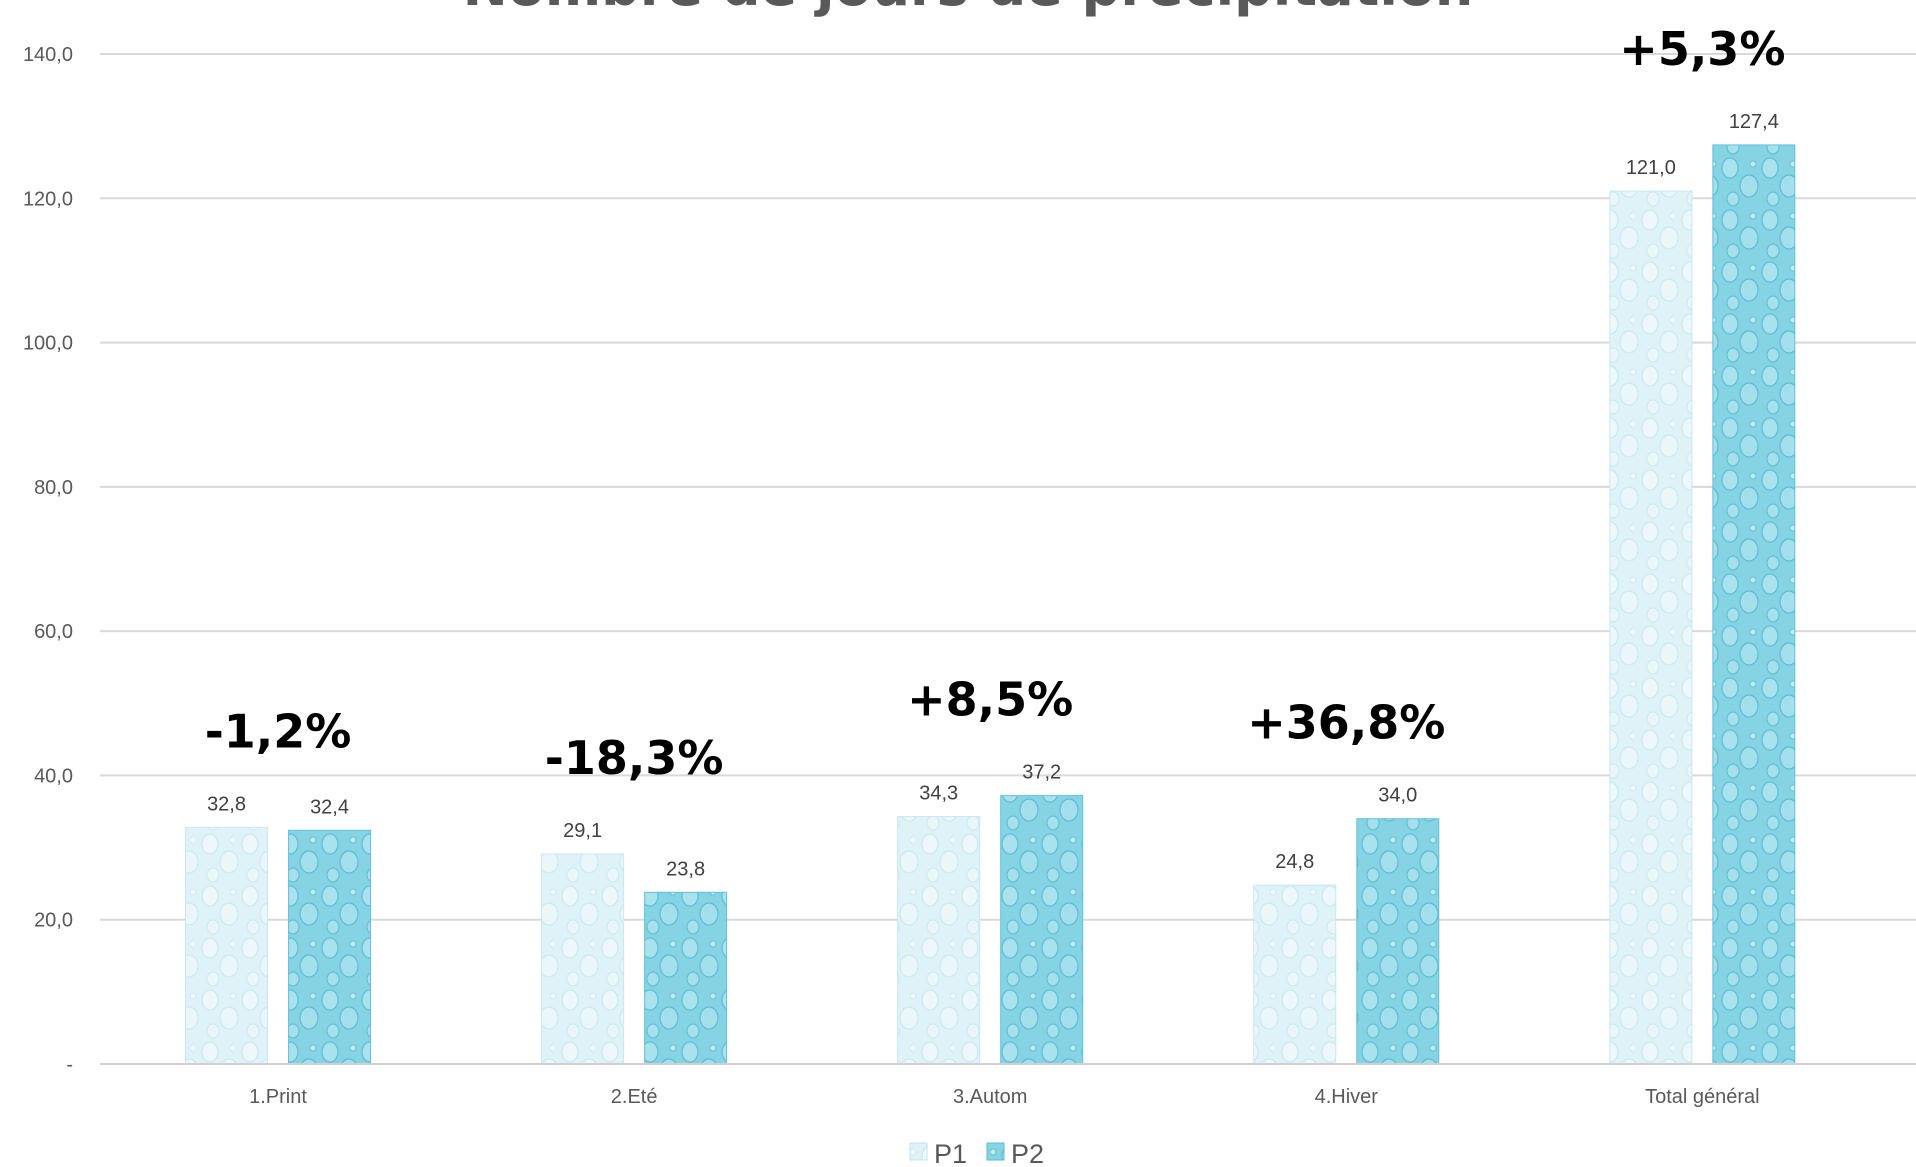  I want to click on change-annotation: -18,3%, so click(634, 758).